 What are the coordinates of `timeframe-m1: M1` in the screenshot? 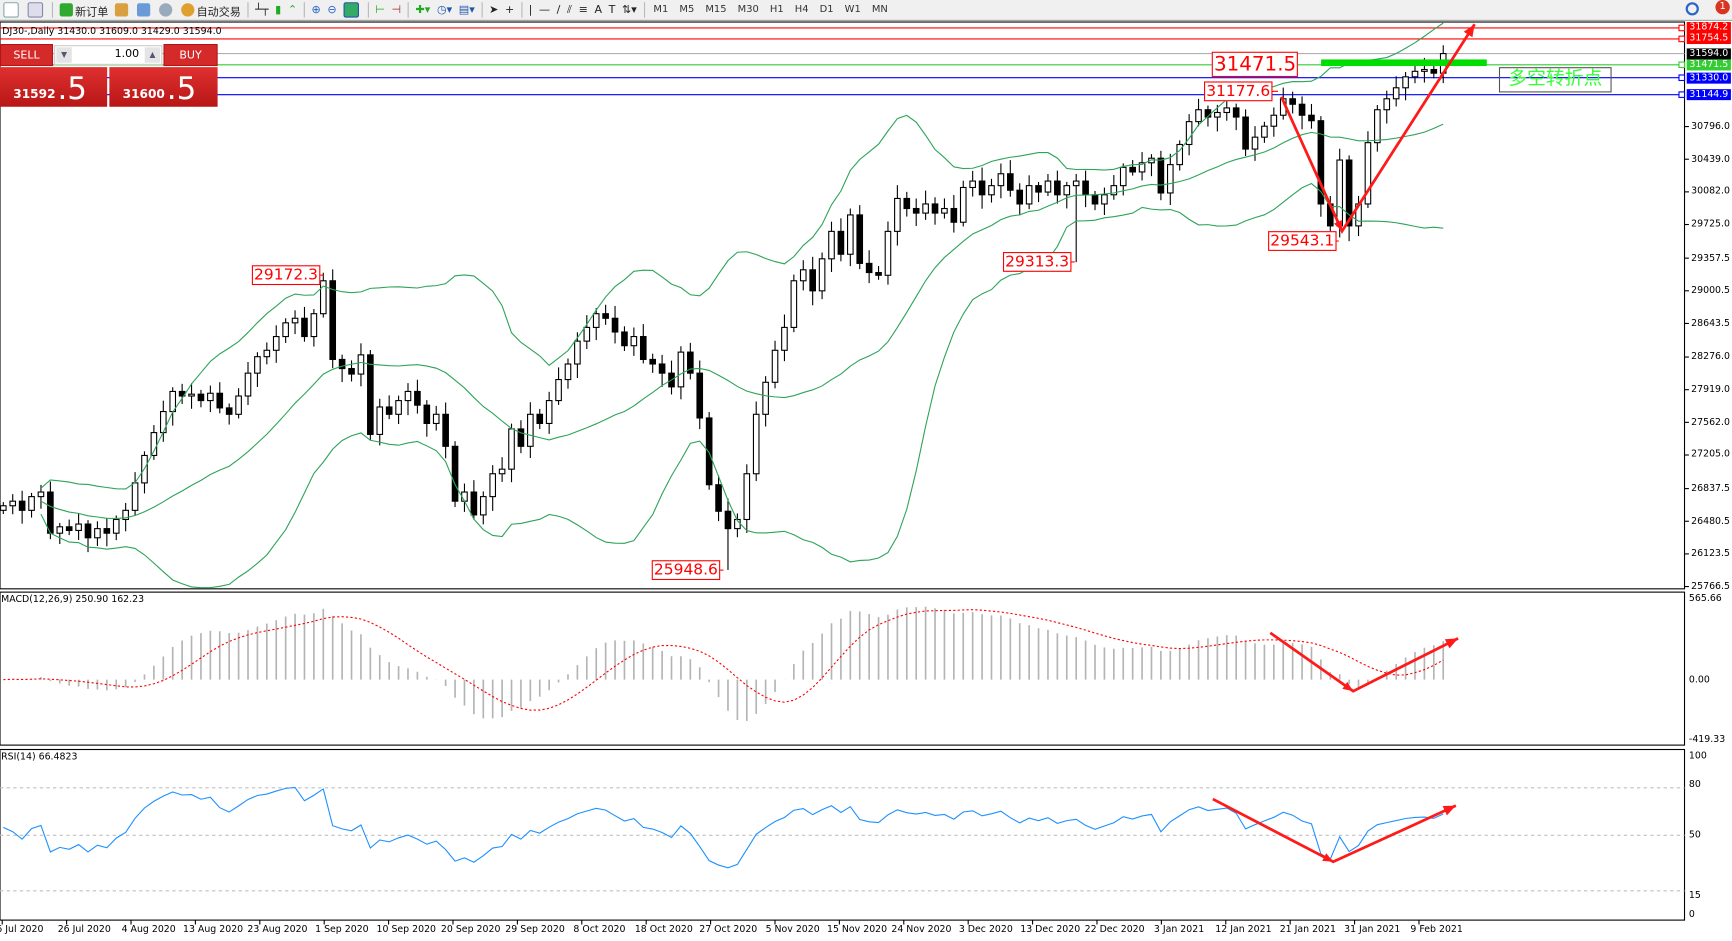 It's located at (661, 10).